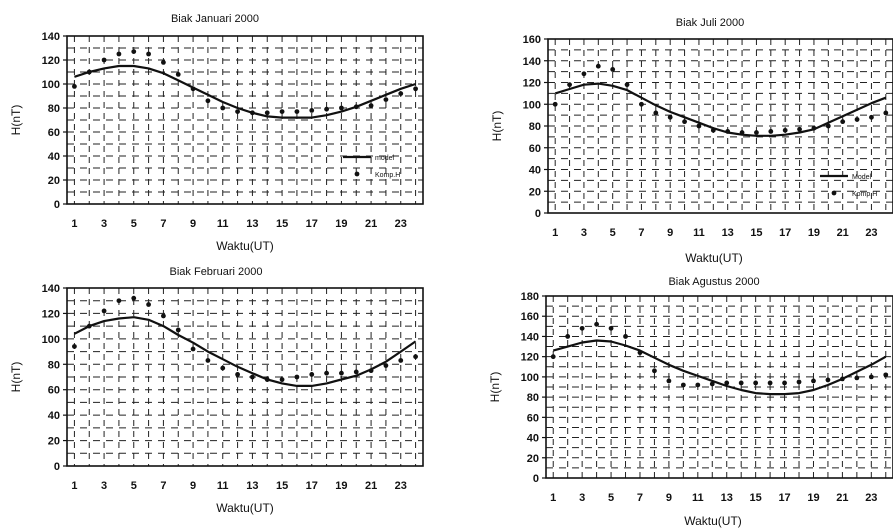 This screenshot has height=532, width=893. I want to click on y-tick-label: 20, so click(535, 192).